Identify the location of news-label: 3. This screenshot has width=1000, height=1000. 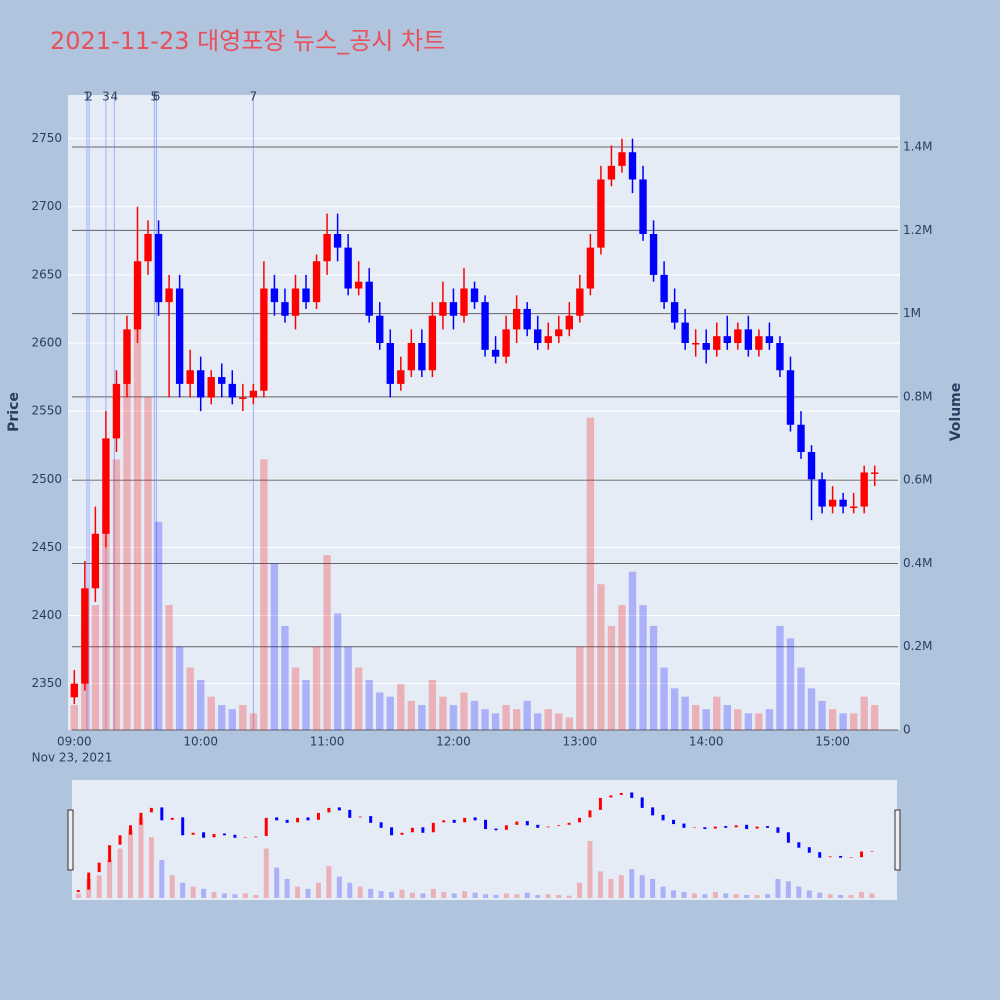
(106, 97).